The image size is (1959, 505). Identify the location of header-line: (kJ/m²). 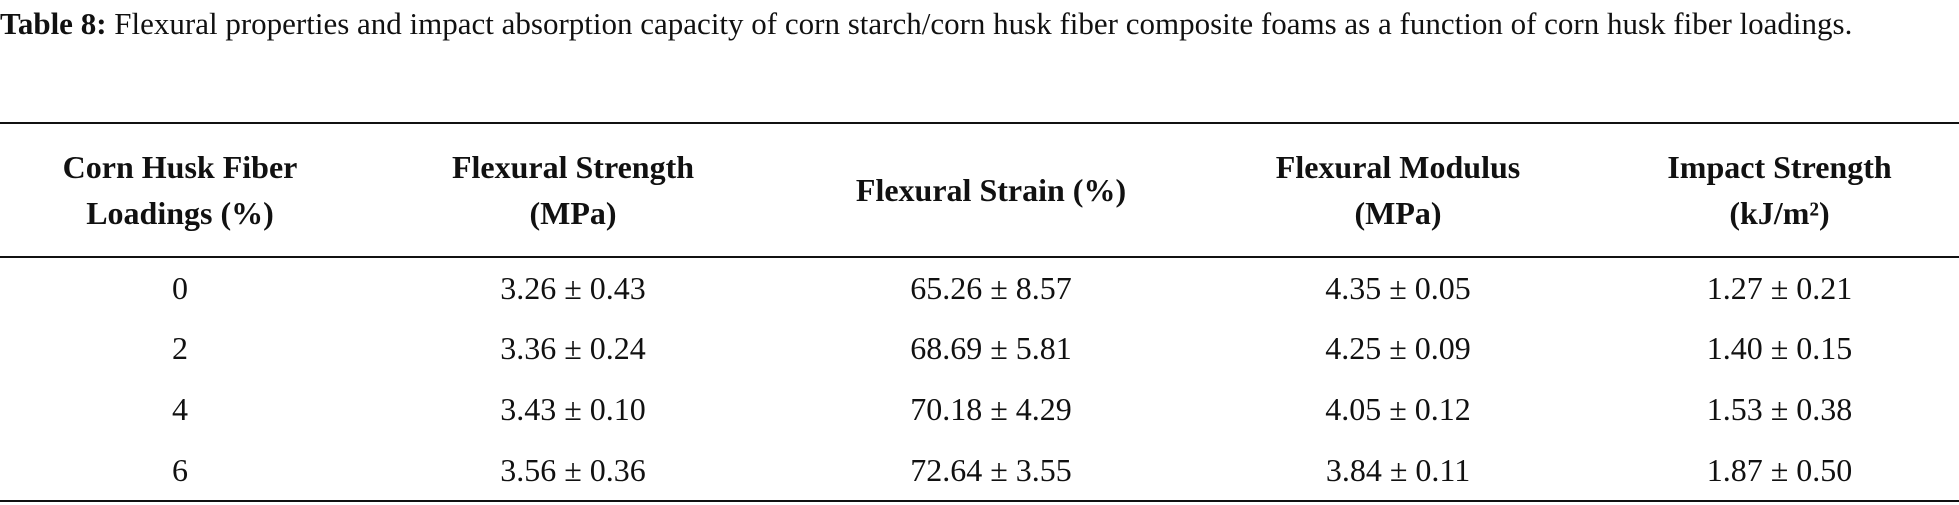
(1779, 213).